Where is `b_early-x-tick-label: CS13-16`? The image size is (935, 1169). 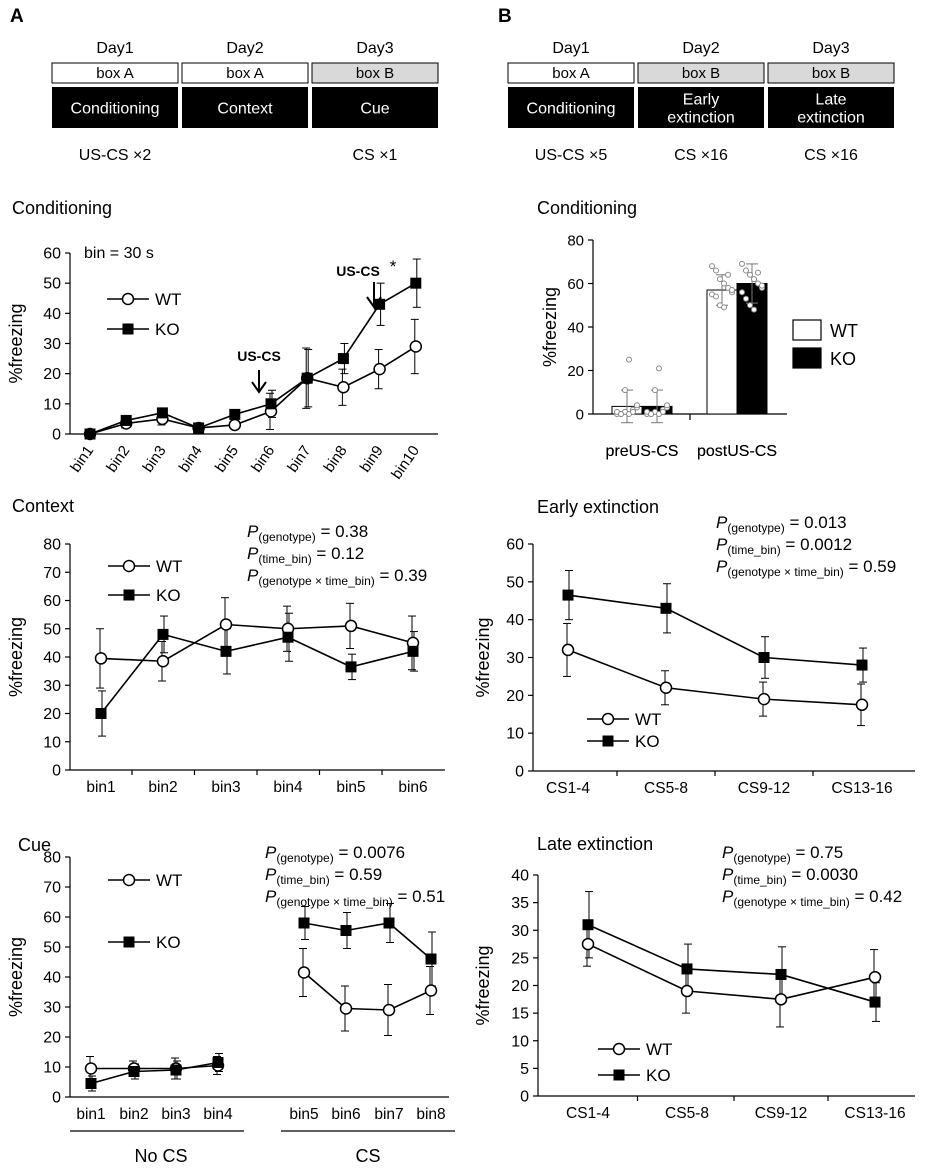 b_early-x-tick-label: CS13-16 is located at coordinates (861, 788).